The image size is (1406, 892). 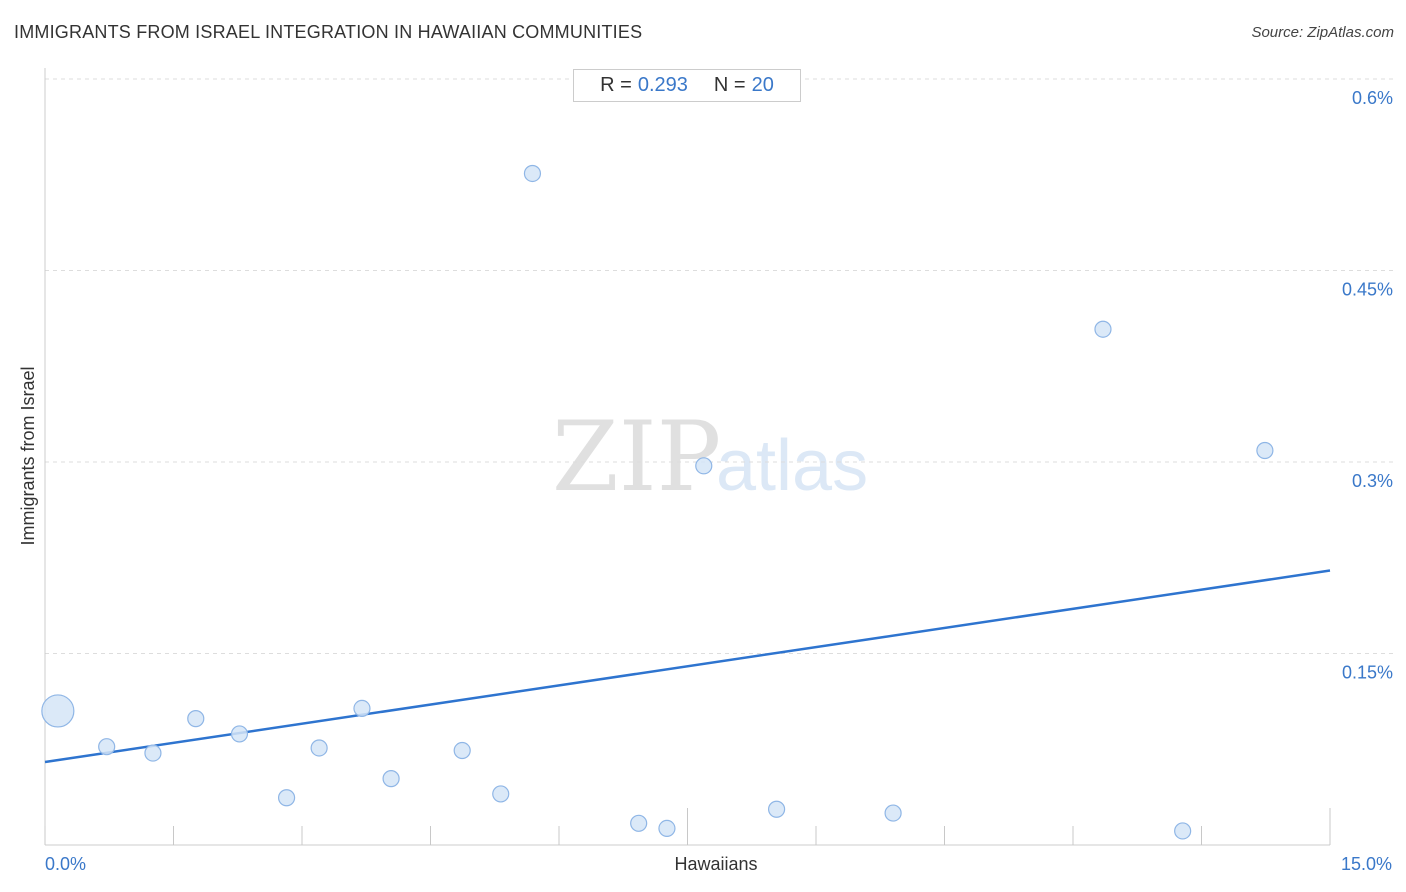 What do you see at coordinates (616, 85) in the screenshot?
I see `r-label: R =` at bounding box center [616, 85].